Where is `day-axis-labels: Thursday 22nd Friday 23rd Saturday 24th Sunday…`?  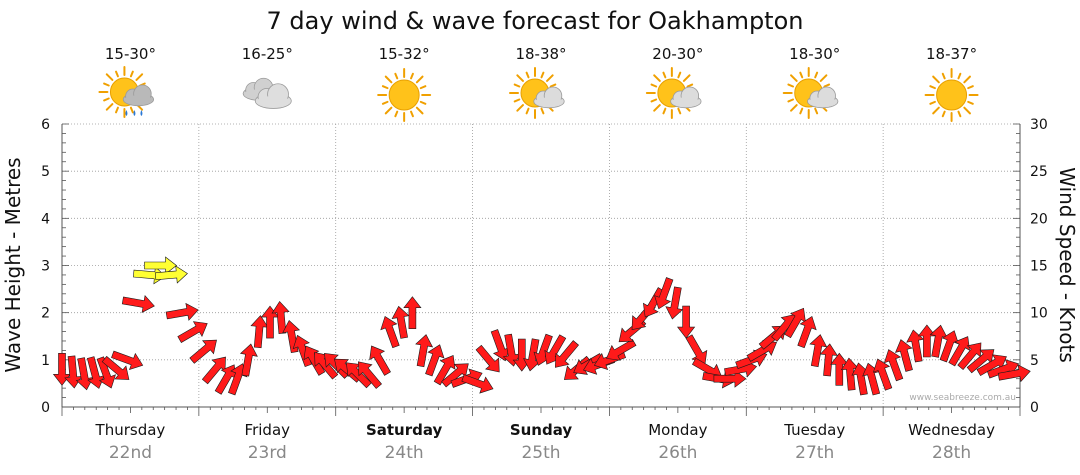 day-axis-labels: Thursday 22nd Friday 23rd Saturday 24th Sunday… is located at coordinates (545, 442).